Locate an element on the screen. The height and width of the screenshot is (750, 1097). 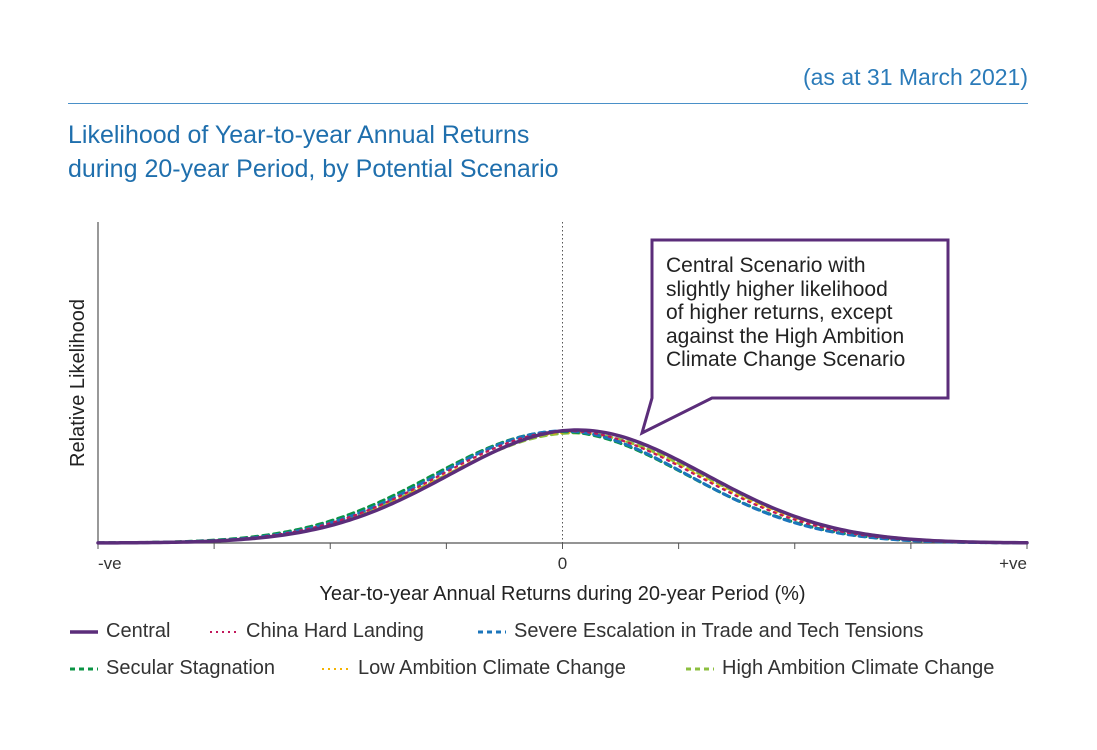
callout-layer is located at coordinates (794, 337).